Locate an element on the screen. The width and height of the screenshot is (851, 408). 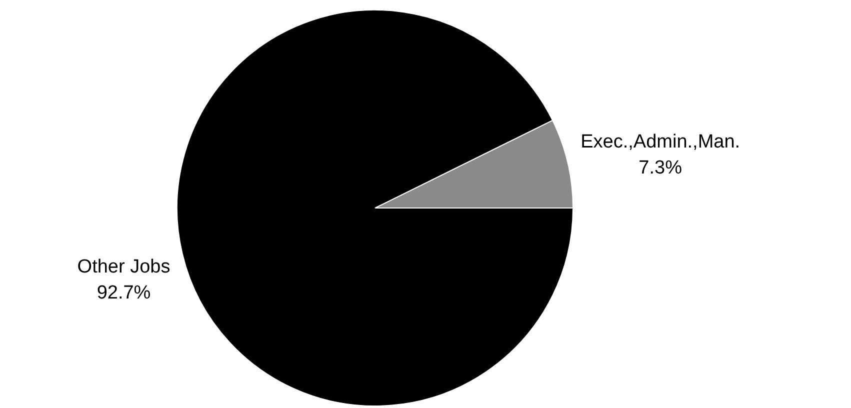
slice-label: Other Jobs is located at coordinates (123, 267).